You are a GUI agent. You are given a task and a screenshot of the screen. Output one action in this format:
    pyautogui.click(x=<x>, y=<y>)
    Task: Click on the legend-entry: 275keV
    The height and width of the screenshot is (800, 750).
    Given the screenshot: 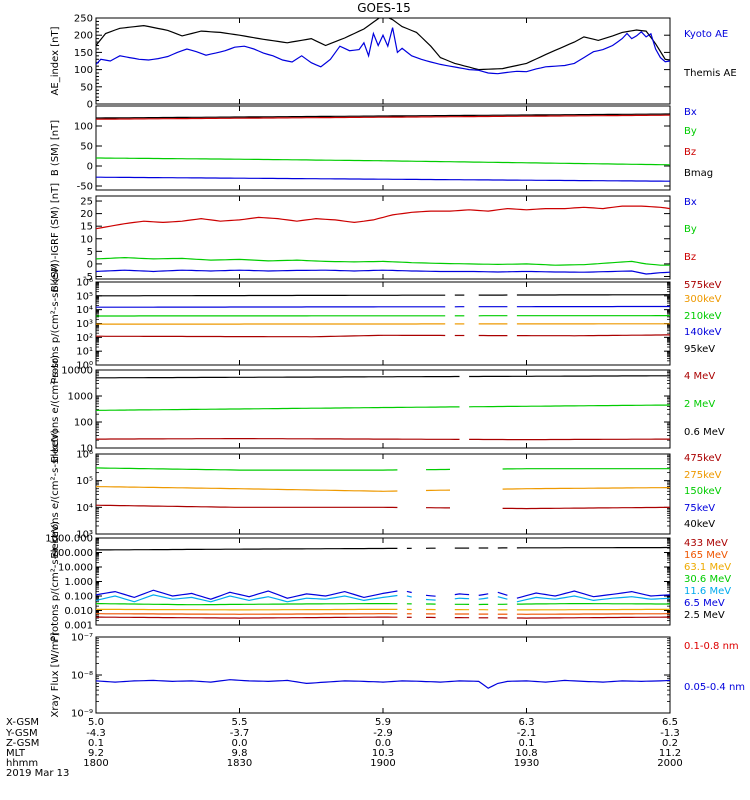 What is the action you would take?
    pyautogui.click(x=703, y=475)
    